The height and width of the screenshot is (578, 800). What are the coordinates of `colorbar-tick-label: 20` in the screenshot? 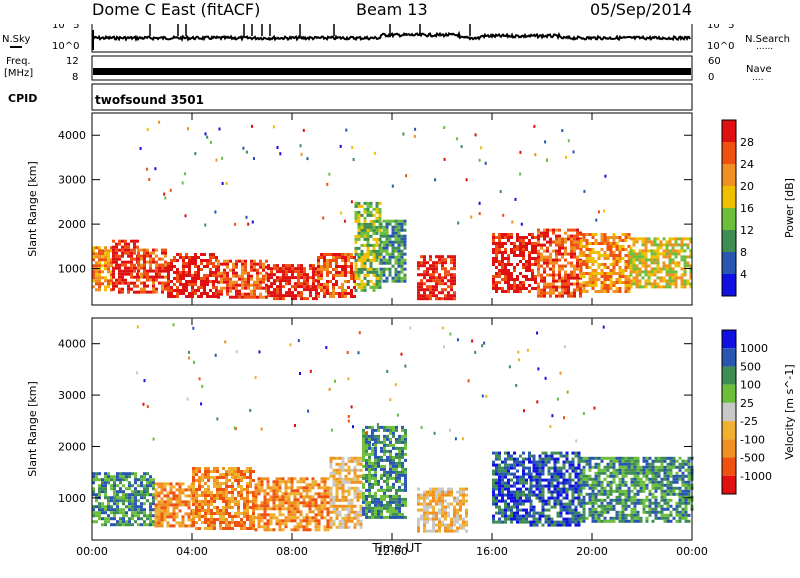 It's located at (747, 186).